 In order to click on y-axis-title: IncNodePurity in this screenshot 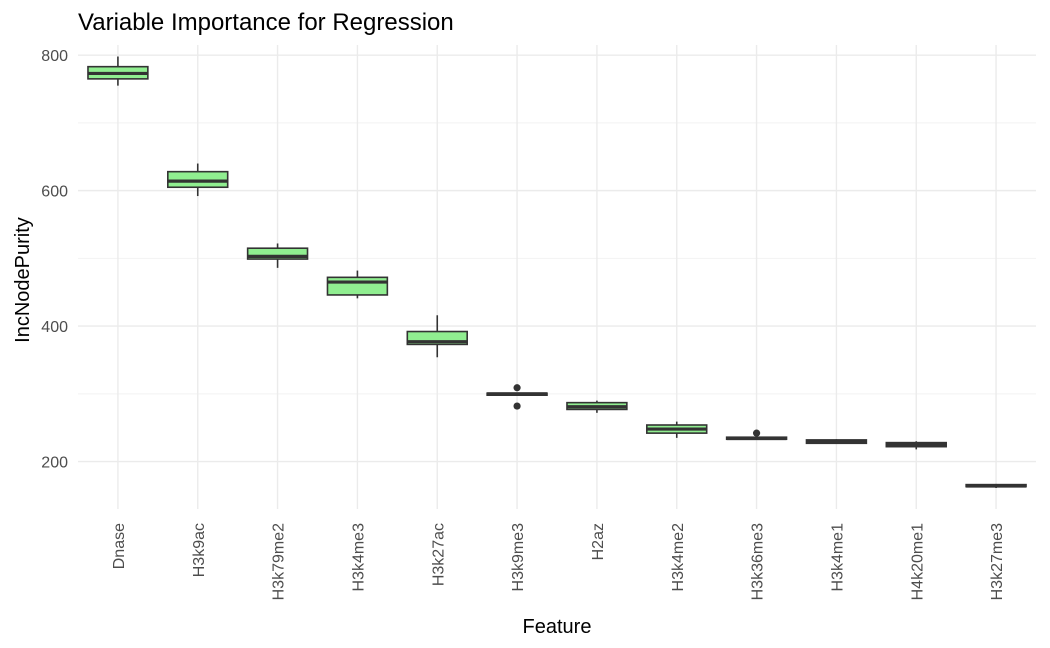, I will do `click(23, 280)`.